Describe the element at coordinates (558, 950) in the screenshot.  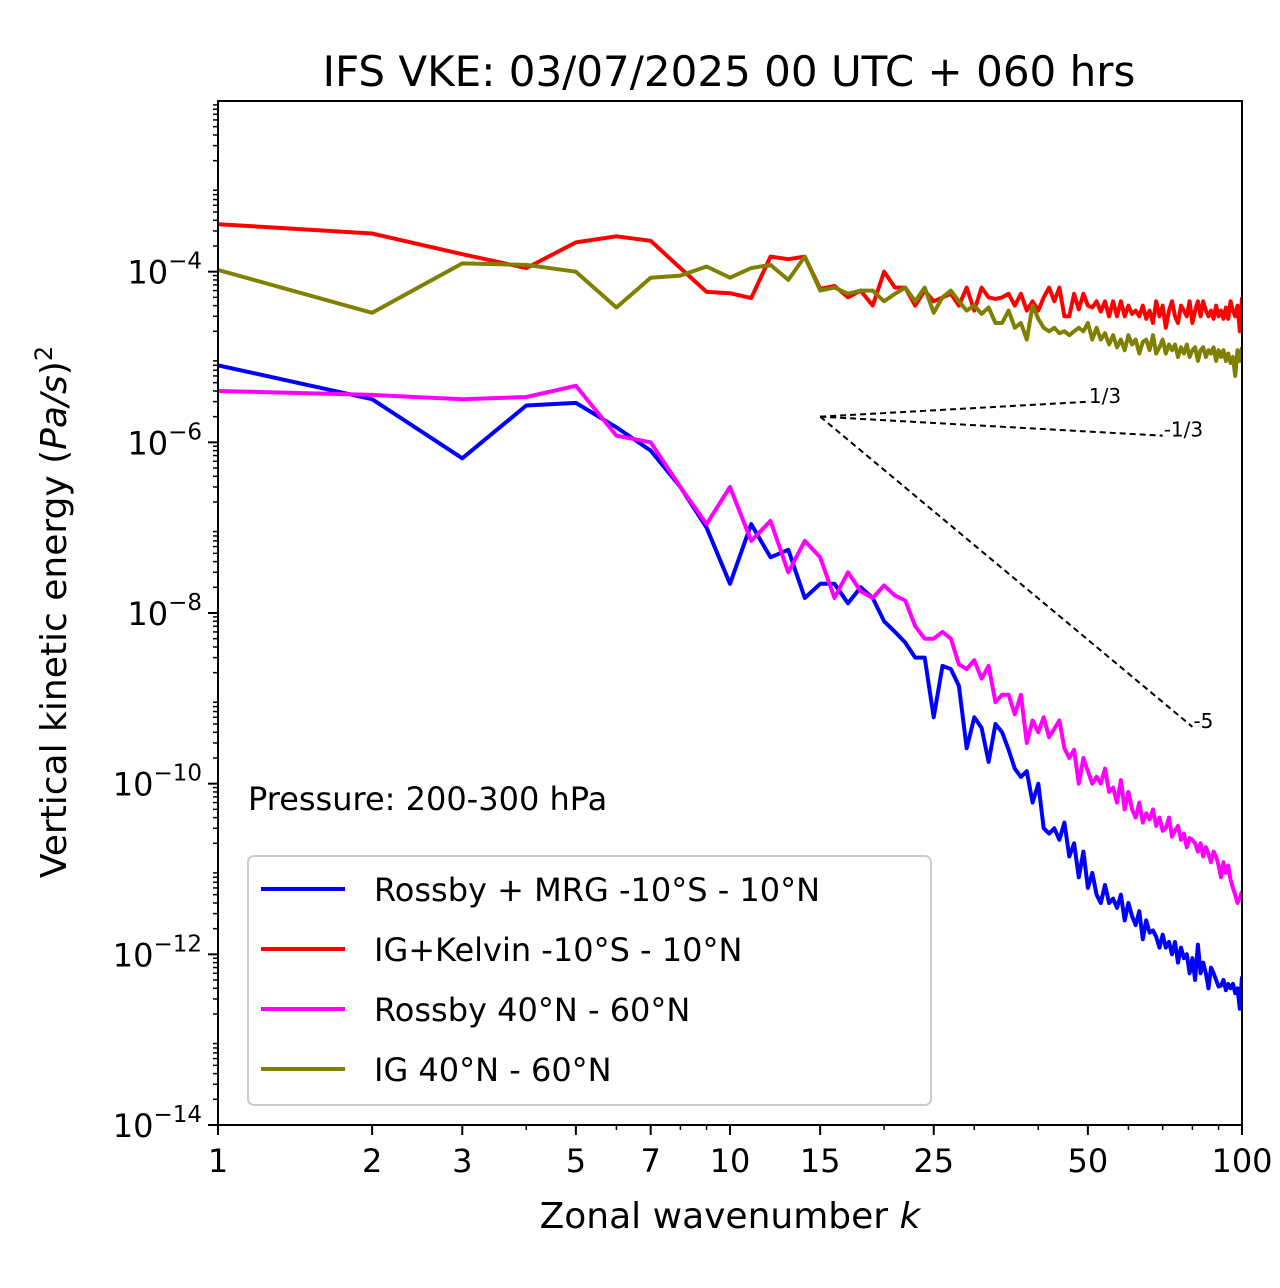
I see `legend-label-2: IG+Kelvin -10°S - 10°N` at that location.